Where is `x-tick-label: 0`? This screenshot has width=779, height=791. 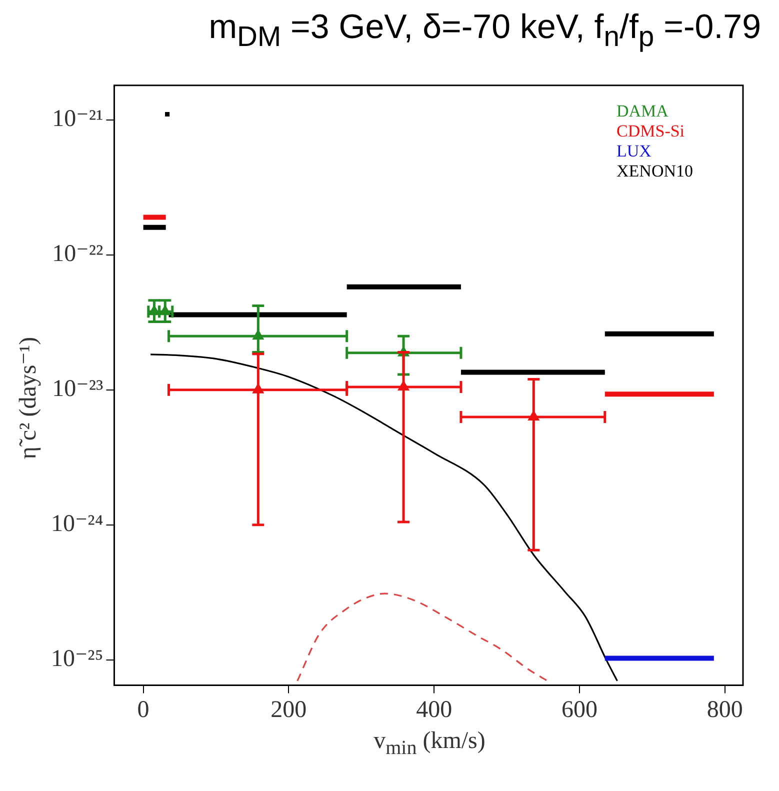
x-tick-label: 0 is located at coordinates (143, 709).